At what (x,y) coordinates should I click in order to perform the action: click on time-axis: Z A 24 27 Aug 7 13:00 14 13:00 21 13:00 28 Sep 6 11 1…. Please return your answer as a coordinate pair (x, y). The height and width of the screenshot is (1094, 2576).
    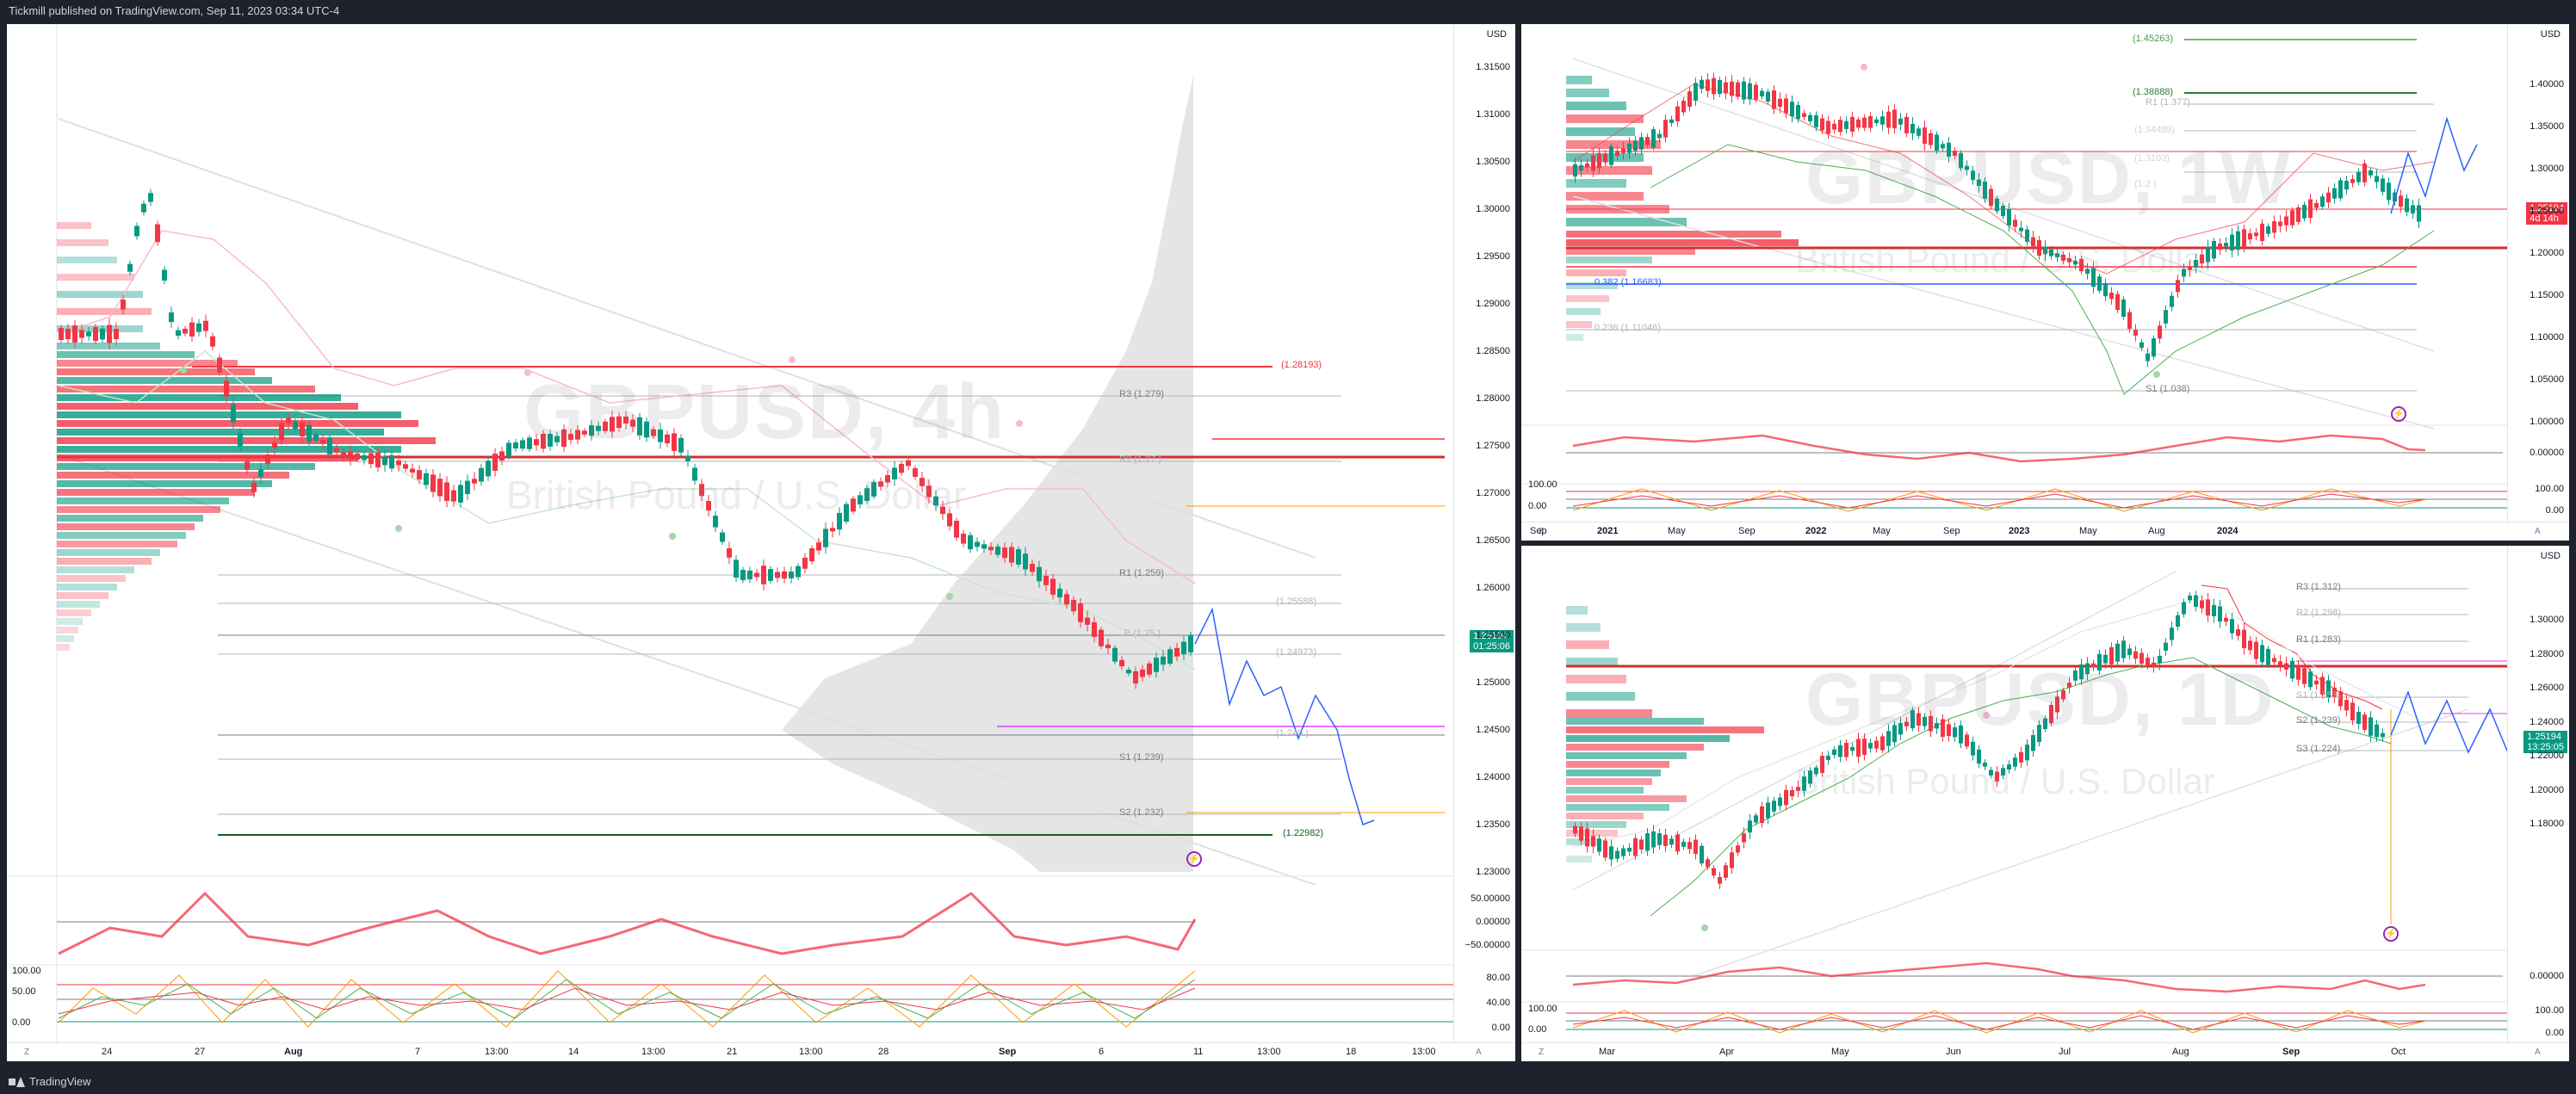
    Looking at the image, I should click on (761, 1051).